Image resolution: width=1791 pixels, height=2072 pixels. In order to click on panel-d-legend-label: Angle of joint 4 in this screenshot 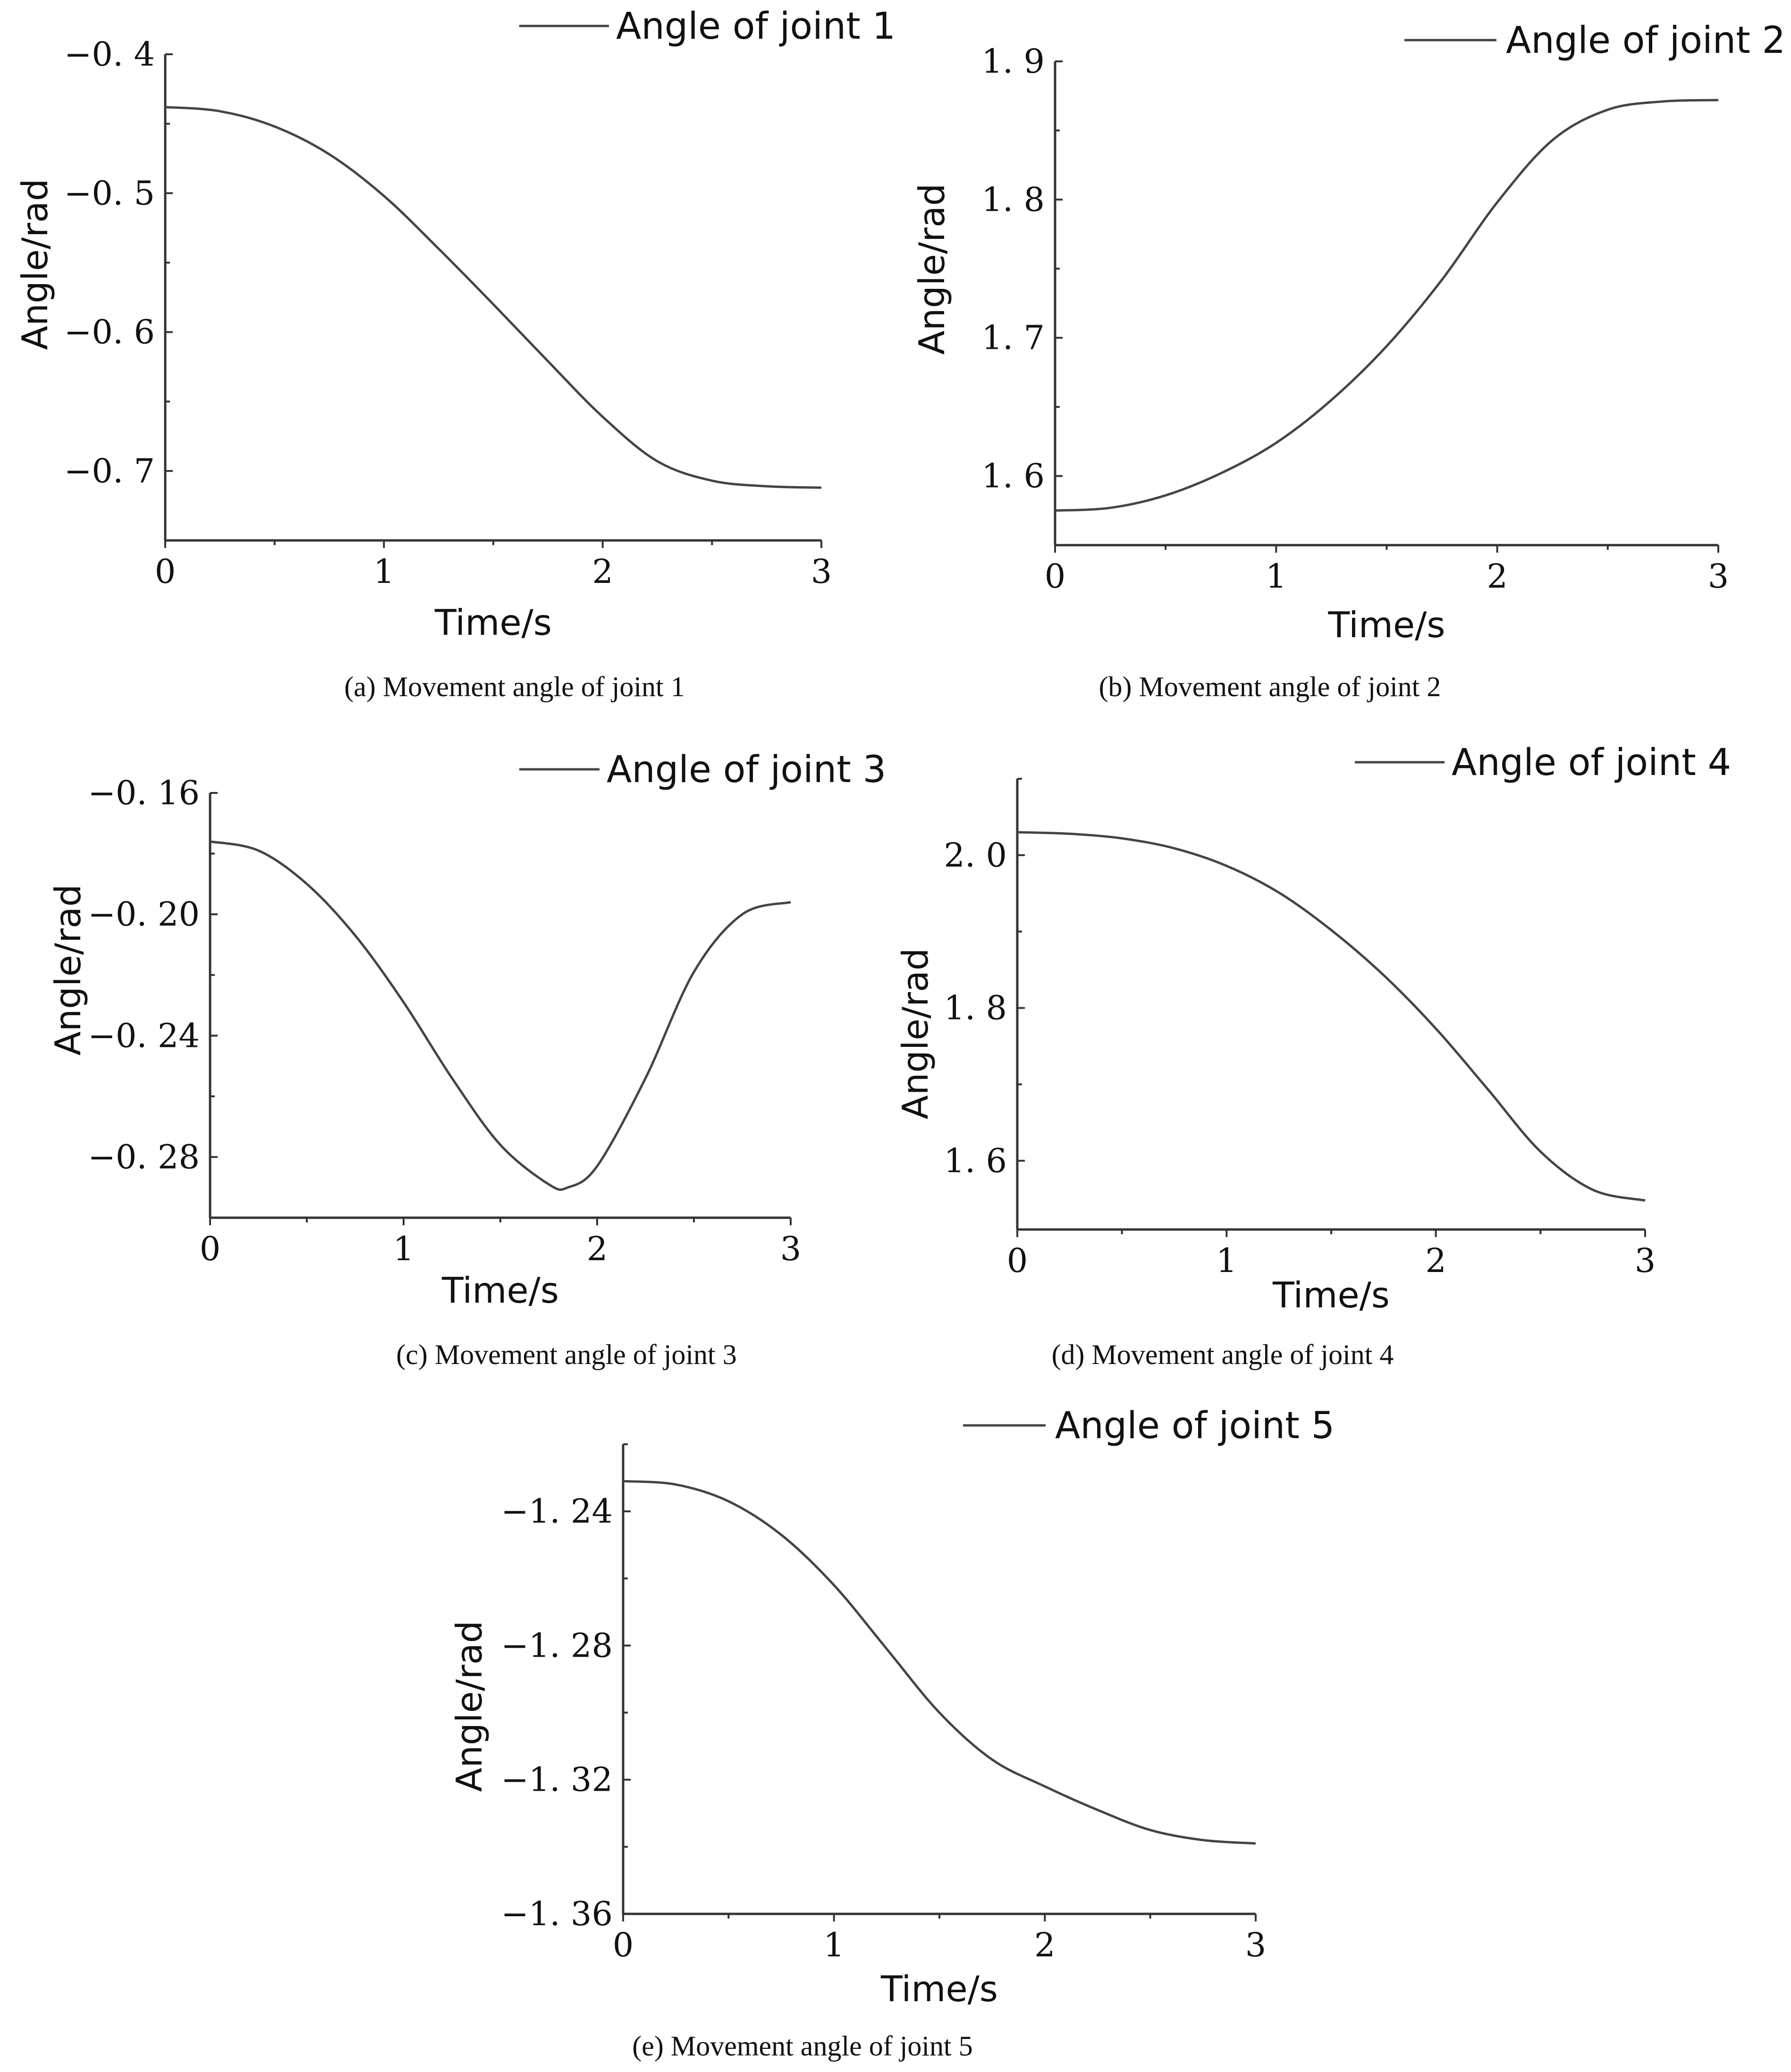, I will do `click(1592, 762)`.